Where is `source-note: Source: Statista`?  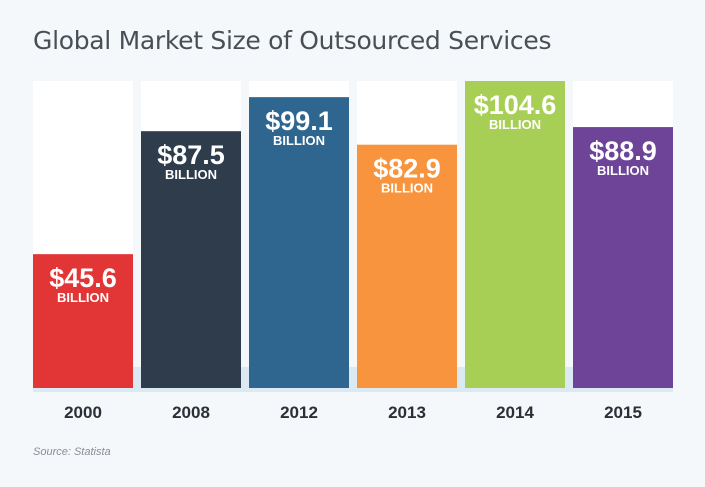 source-note: Source: Statista is located at coordinates (72, 452).